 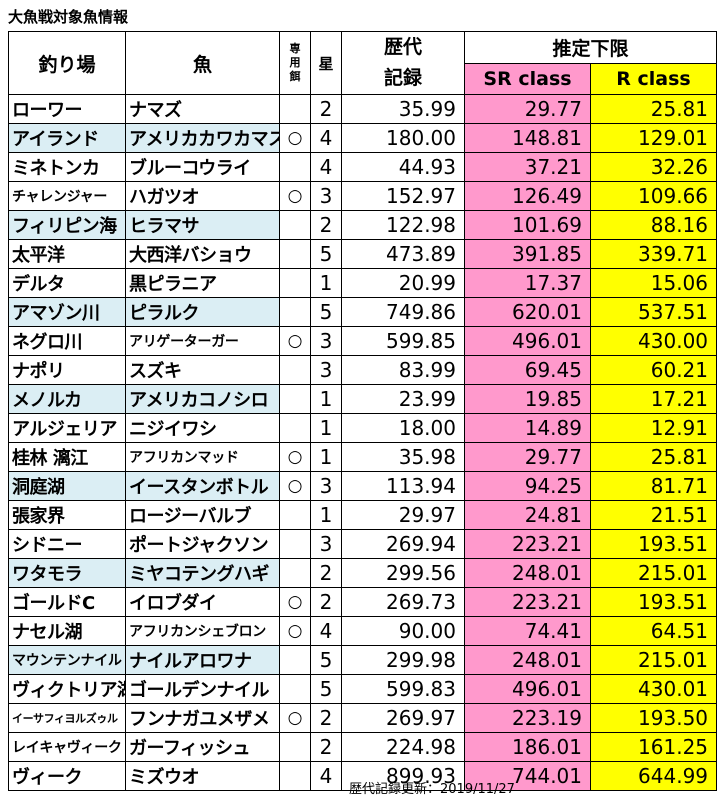 I want to click on table-row: ワタモラ ミヤコテングハギ 2 299.56 248.01 215.01, so click(x=363, y=573).